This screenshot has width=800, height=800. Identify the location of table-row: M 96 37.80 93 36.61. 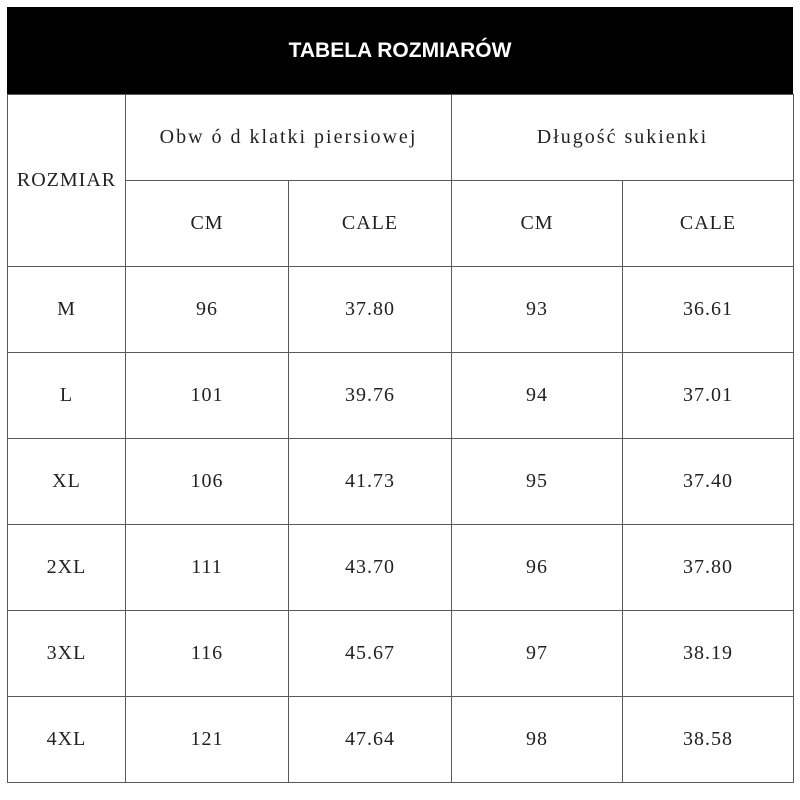
(400, 309).